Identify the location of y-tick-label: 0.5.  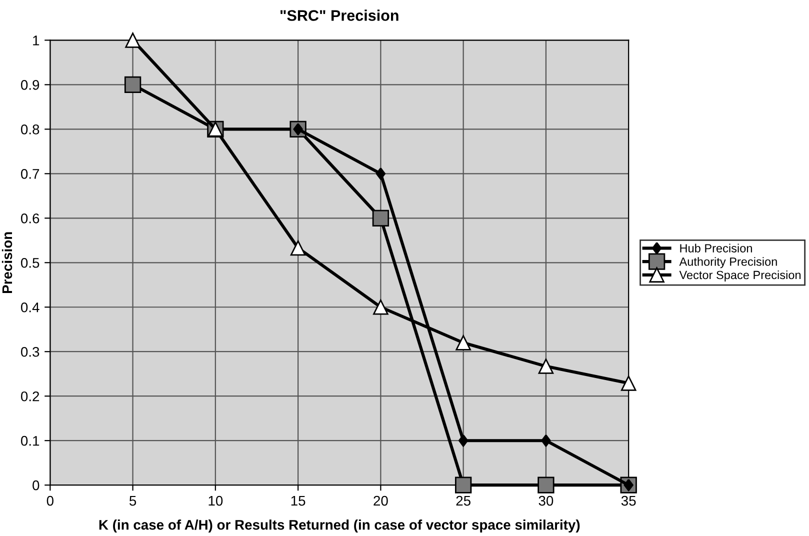
(30, 263).